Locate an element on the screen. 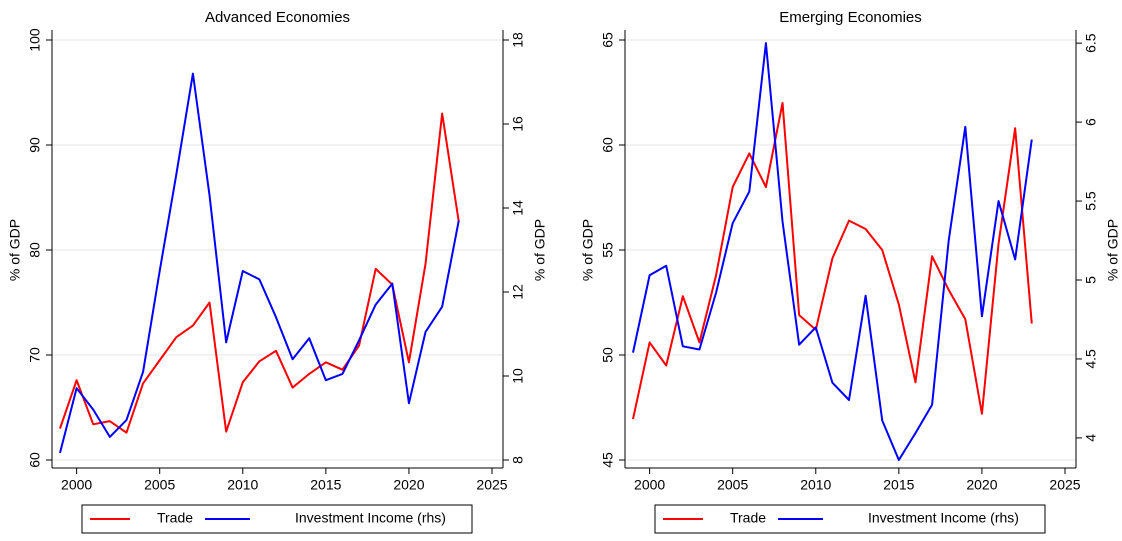  y-tick-label: 80 is located at coordinates (35, 250).